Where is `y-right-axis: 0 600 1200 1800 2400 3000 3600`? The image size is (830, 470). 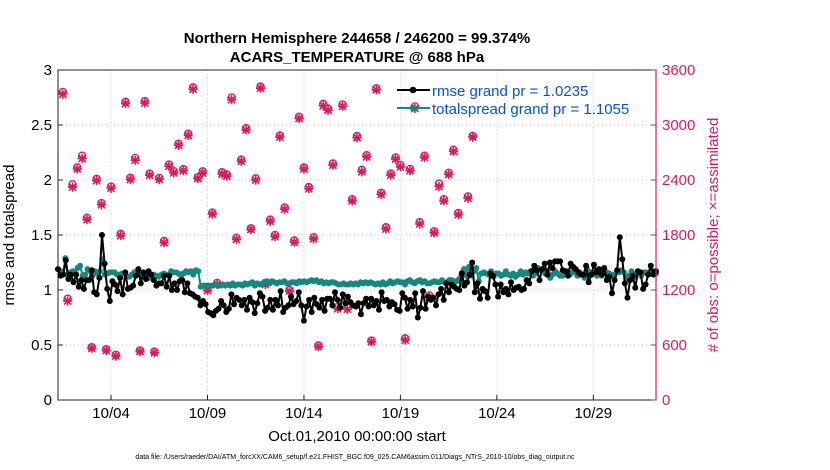
y-right-axis: 0 600 1200 1800 2400 3000 3600 is located at coordinates (673, 235).